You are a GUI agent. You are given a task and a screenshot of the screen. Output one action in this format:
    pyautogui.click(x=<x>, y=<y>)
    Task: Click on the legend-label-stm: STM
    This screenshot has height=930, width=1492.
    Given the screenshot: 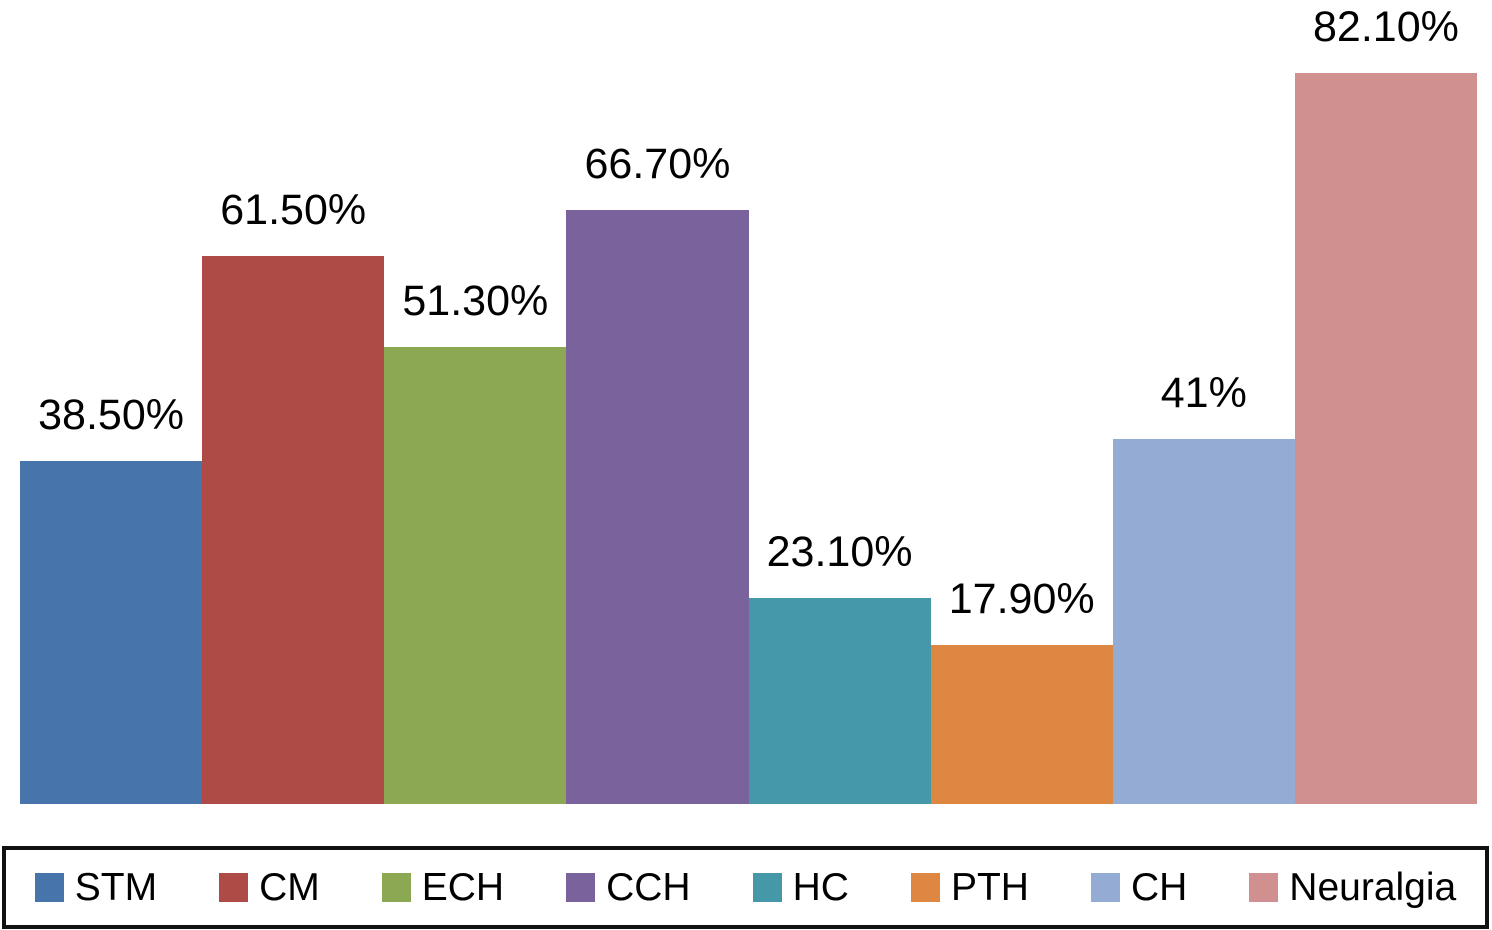 What is the action you would take?
    pyautogui.click(x=116, y=887)
    